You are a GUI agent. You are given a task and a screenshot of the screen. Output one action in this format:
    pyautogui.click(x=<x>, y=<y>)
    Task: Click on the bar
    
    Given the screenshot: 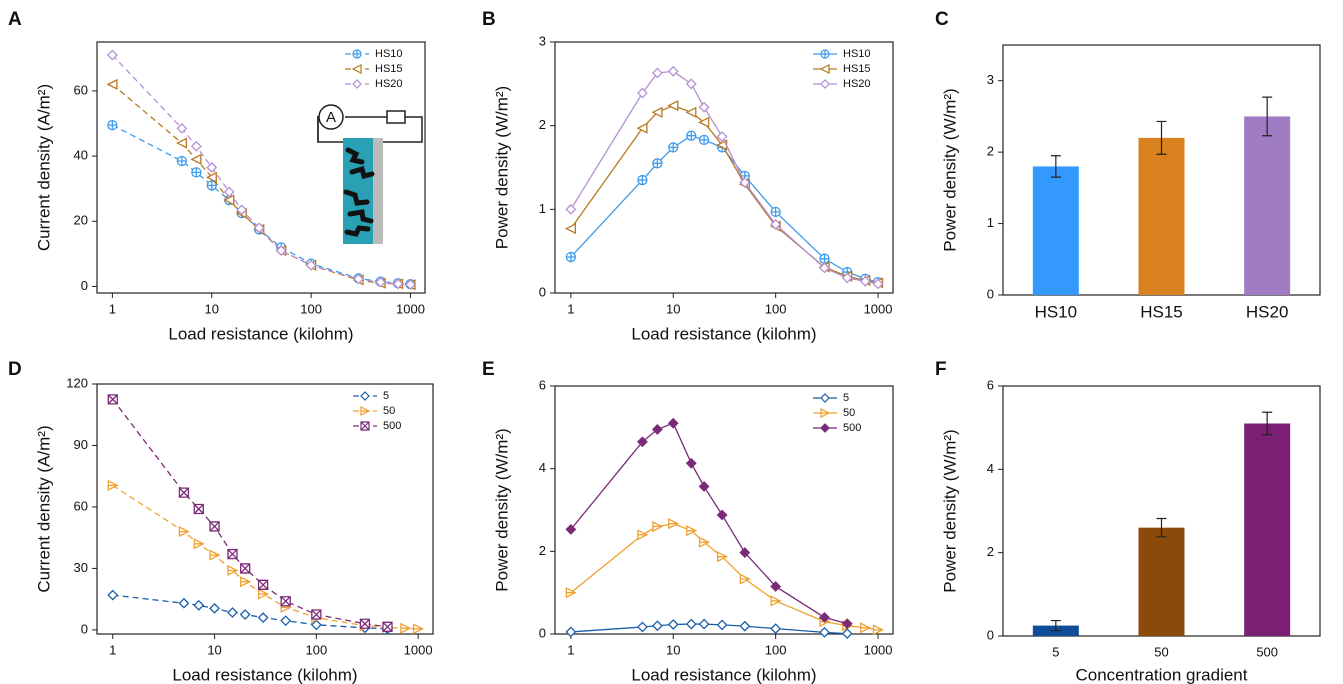 What is the action you would take?
    pyautogui.click(x=1055, y=230)
    